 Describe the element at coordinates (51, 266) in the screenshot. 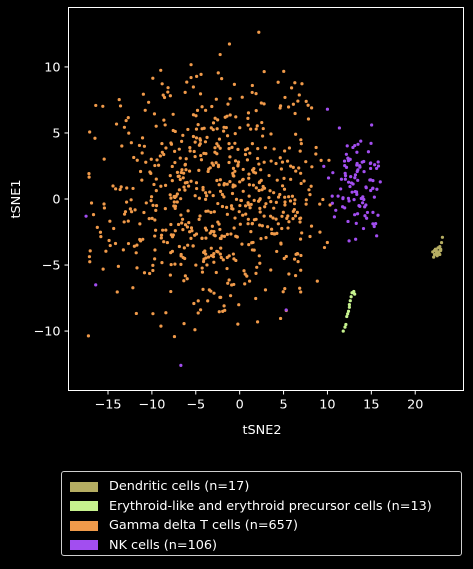

I see `y-tick-label: −5` at that location.